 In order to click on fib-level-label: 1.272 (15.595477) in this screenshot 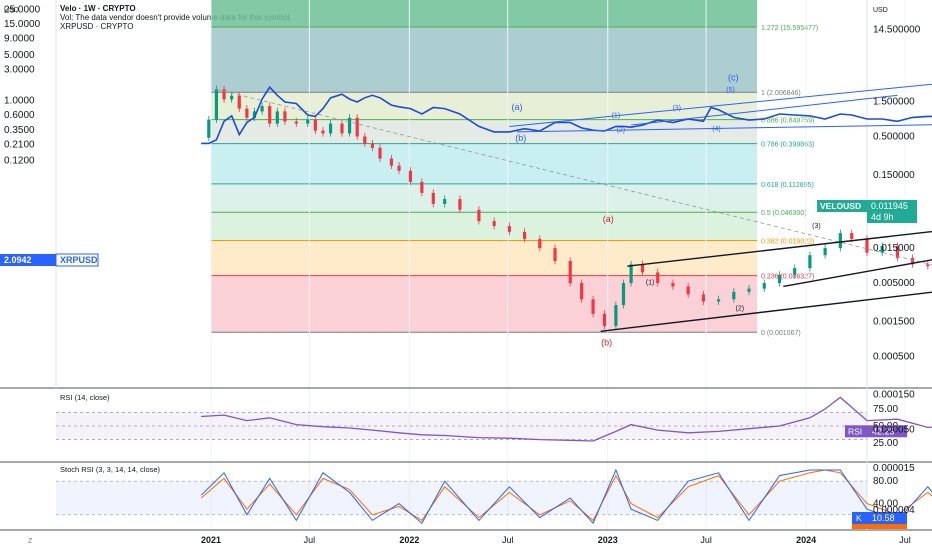, I will do `click(789, 28)`.